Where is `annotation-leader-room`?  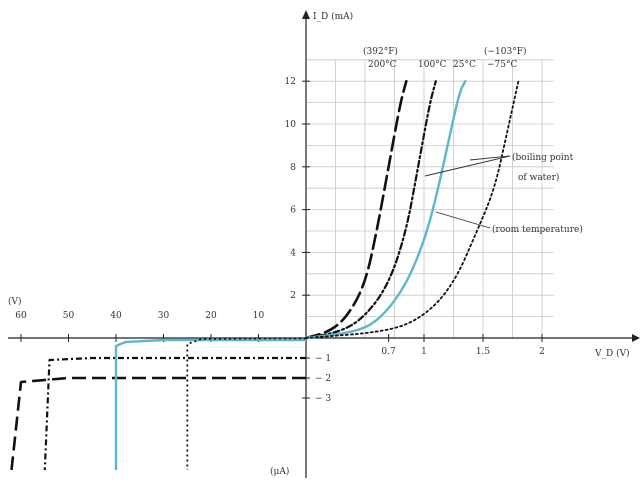 annotation-leader-room is located at coordinates (463, 220).